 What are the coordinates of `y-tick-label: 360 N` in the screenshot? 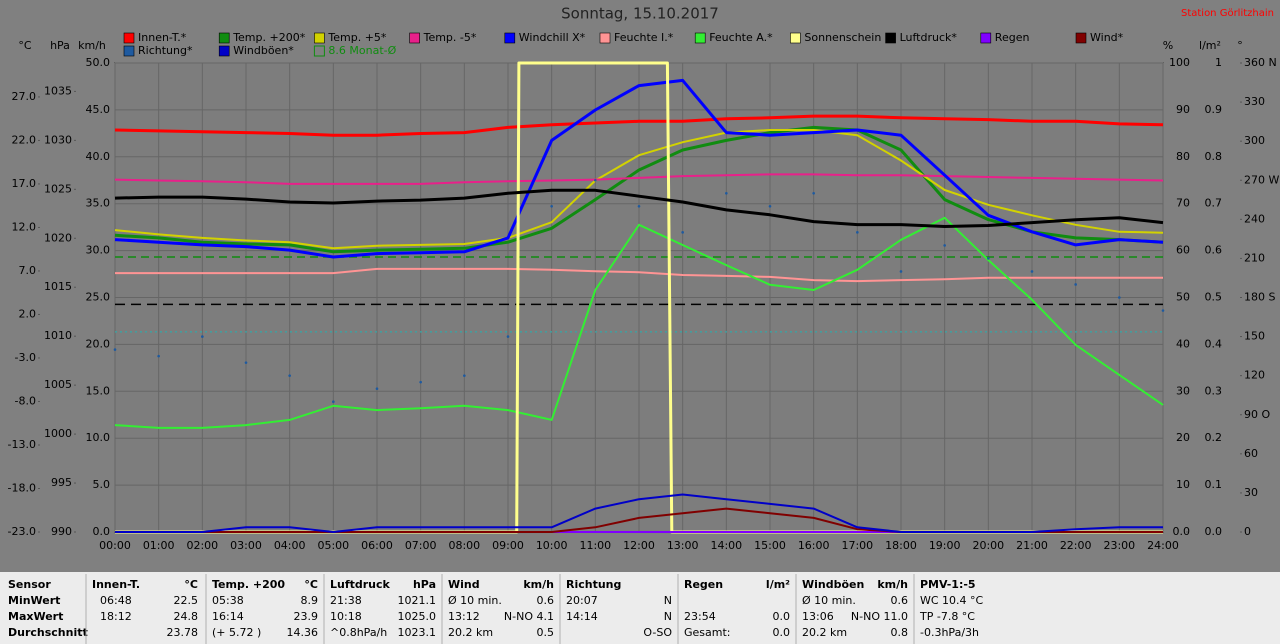 It's located at (1260, 62).